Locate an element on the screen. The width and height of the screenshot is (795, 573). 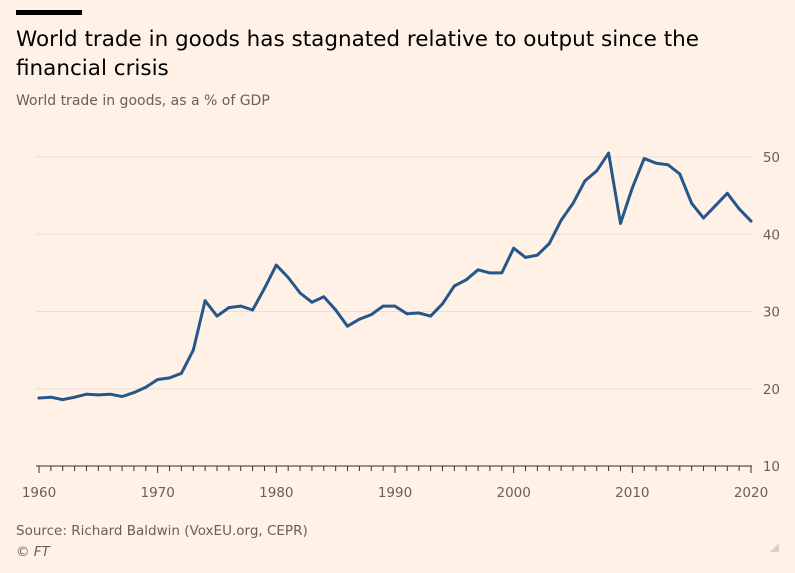
y-tick-label: 10 is located at coordinates (771, 467).